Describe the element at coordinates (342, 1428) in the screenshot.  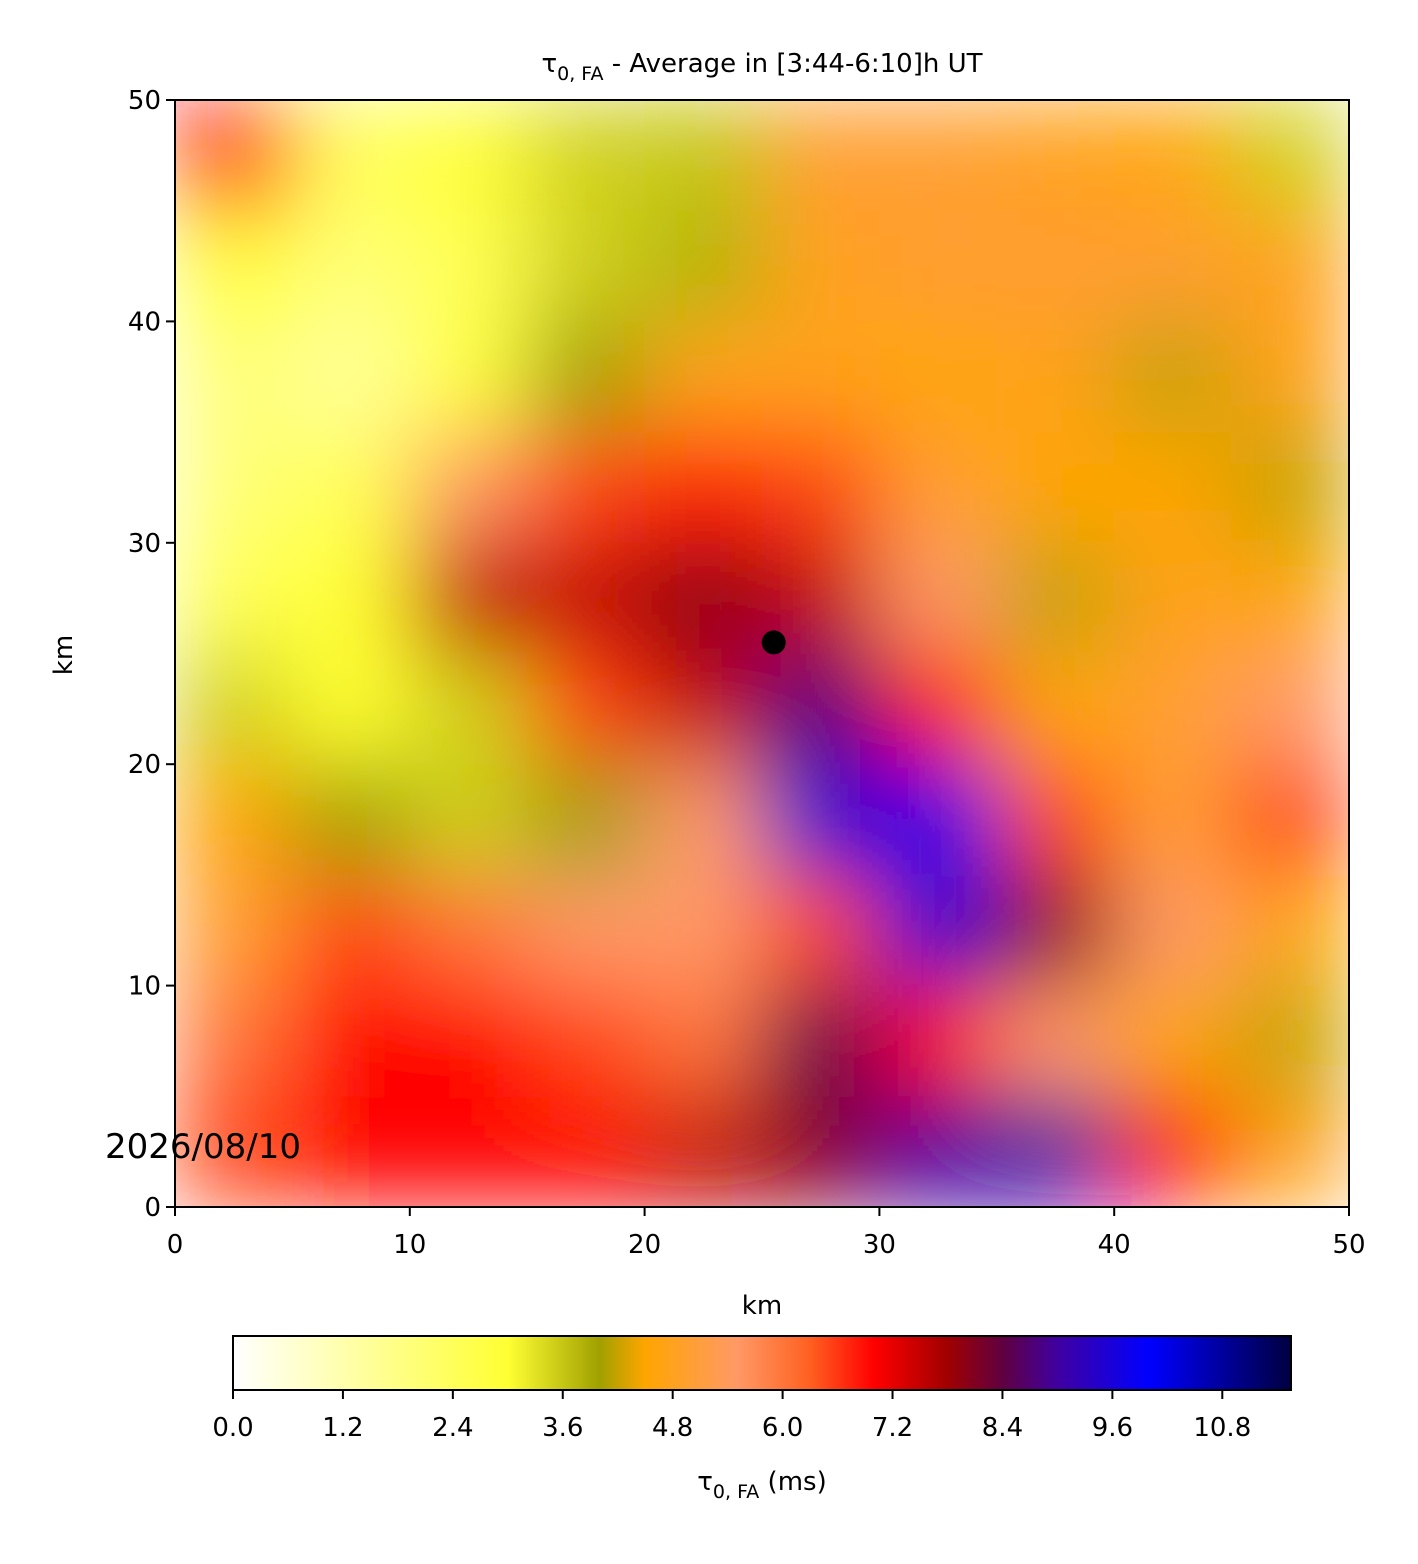
I see `colorbar-tick-label: 1.2` at that location.